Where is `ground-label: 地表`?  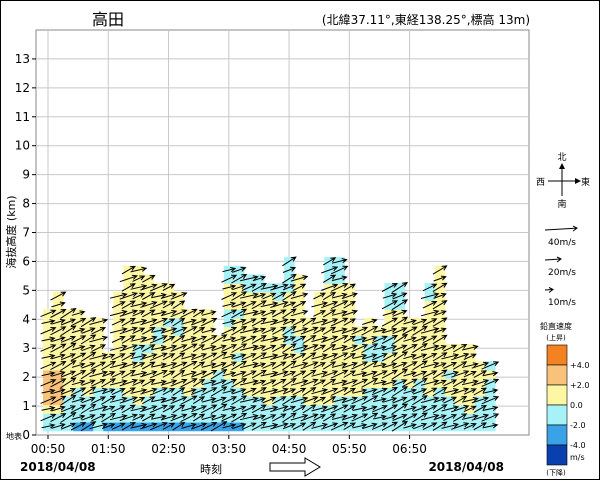 ground-label: 地表 is located at coordinates (14, 436).